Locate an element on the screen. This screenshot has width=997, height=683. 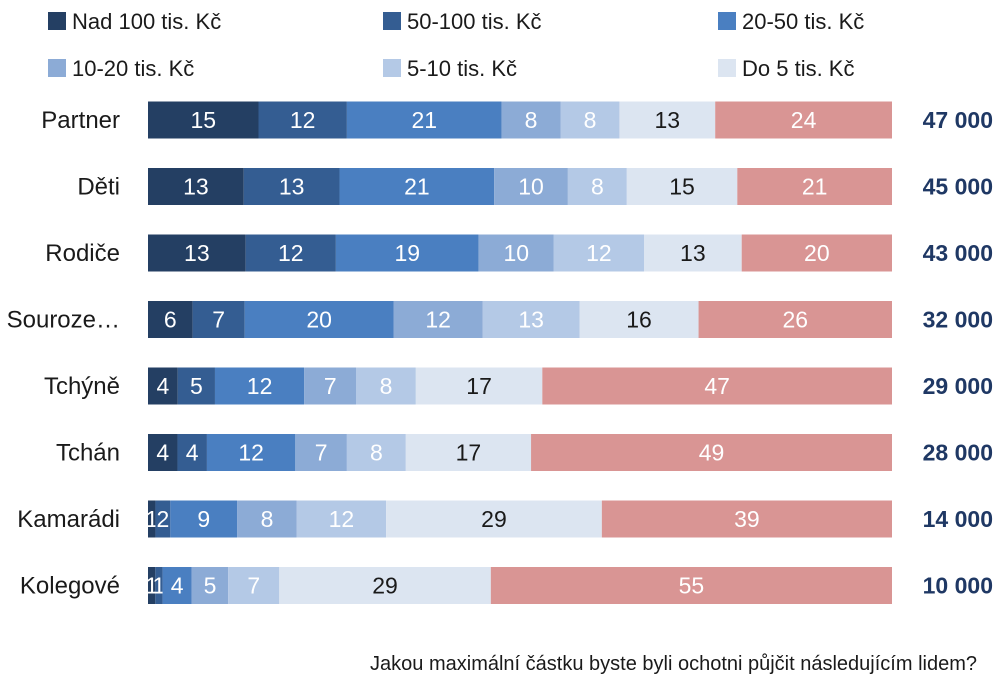
bar-value-label: 1 is located at coordinates (151, 519).